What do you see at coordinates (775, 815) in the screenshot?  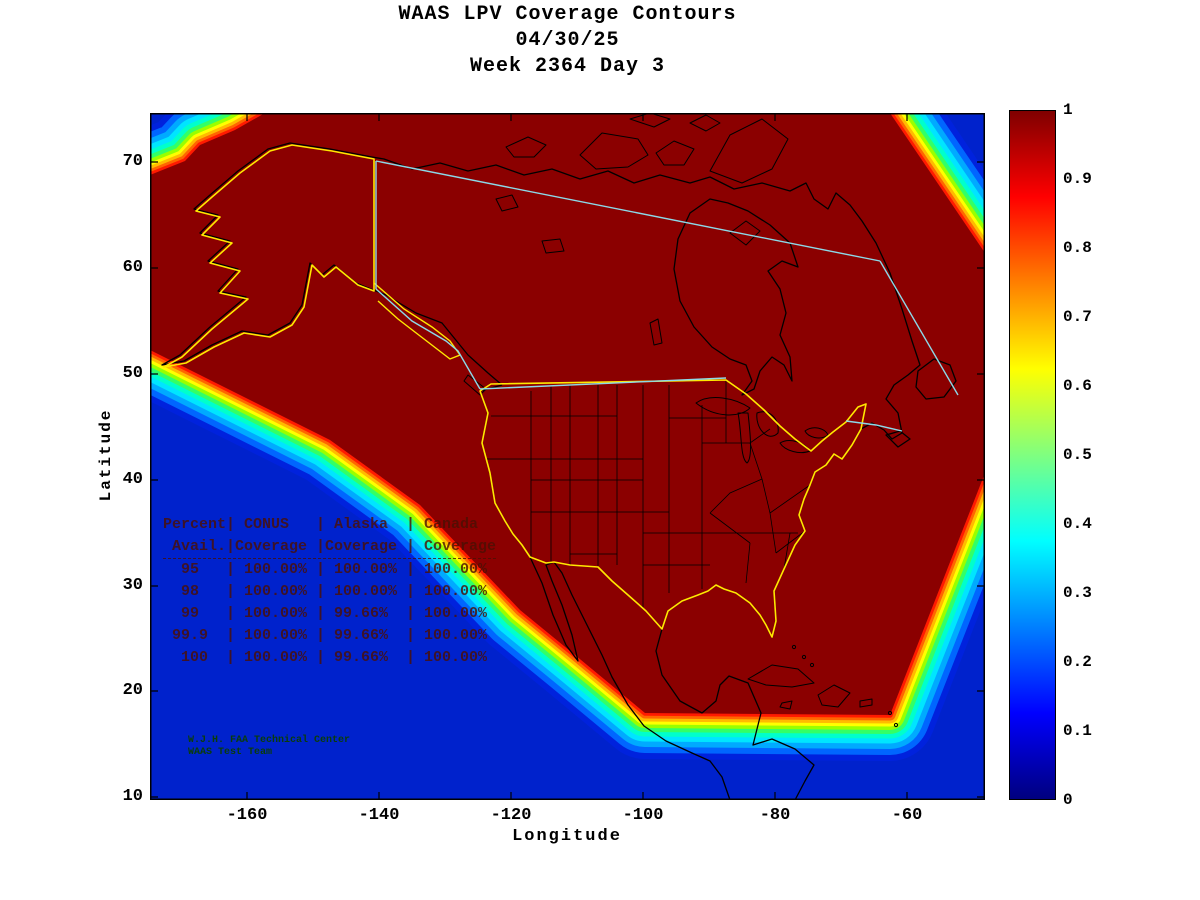 I see `x-tick-4: -80` at bounding box center [775, 815].